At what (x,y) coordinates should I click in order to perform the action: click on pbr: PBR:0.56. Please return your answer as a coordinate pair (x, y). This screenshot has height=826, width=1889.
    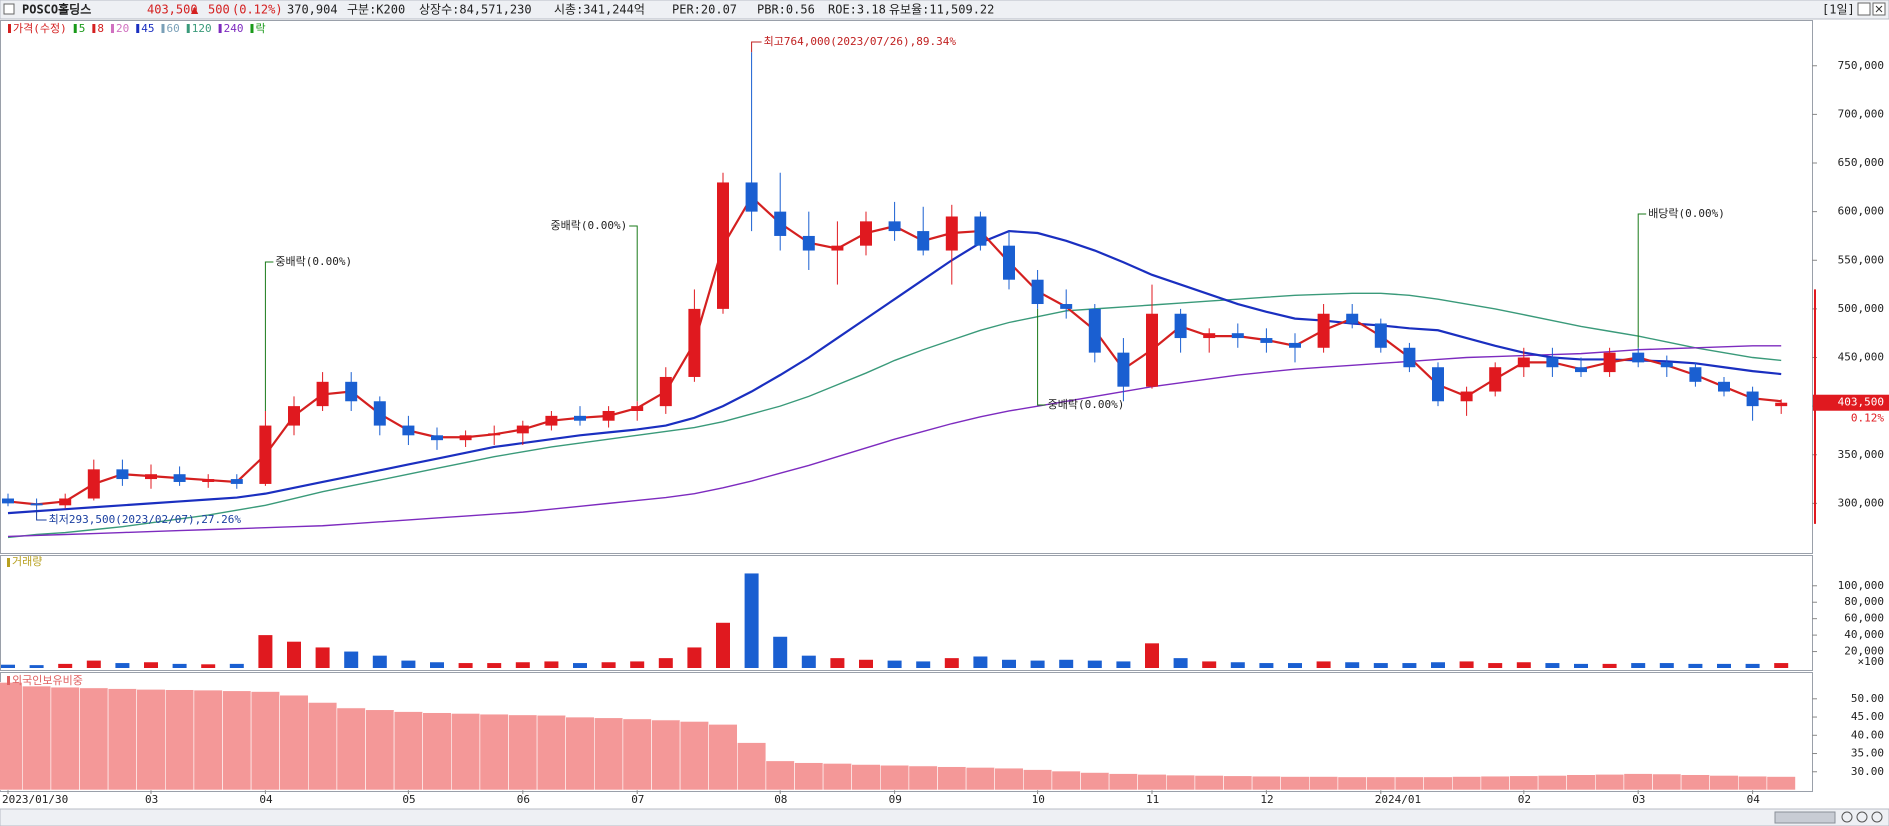
    Looking at the image, I should click on (786, 10).